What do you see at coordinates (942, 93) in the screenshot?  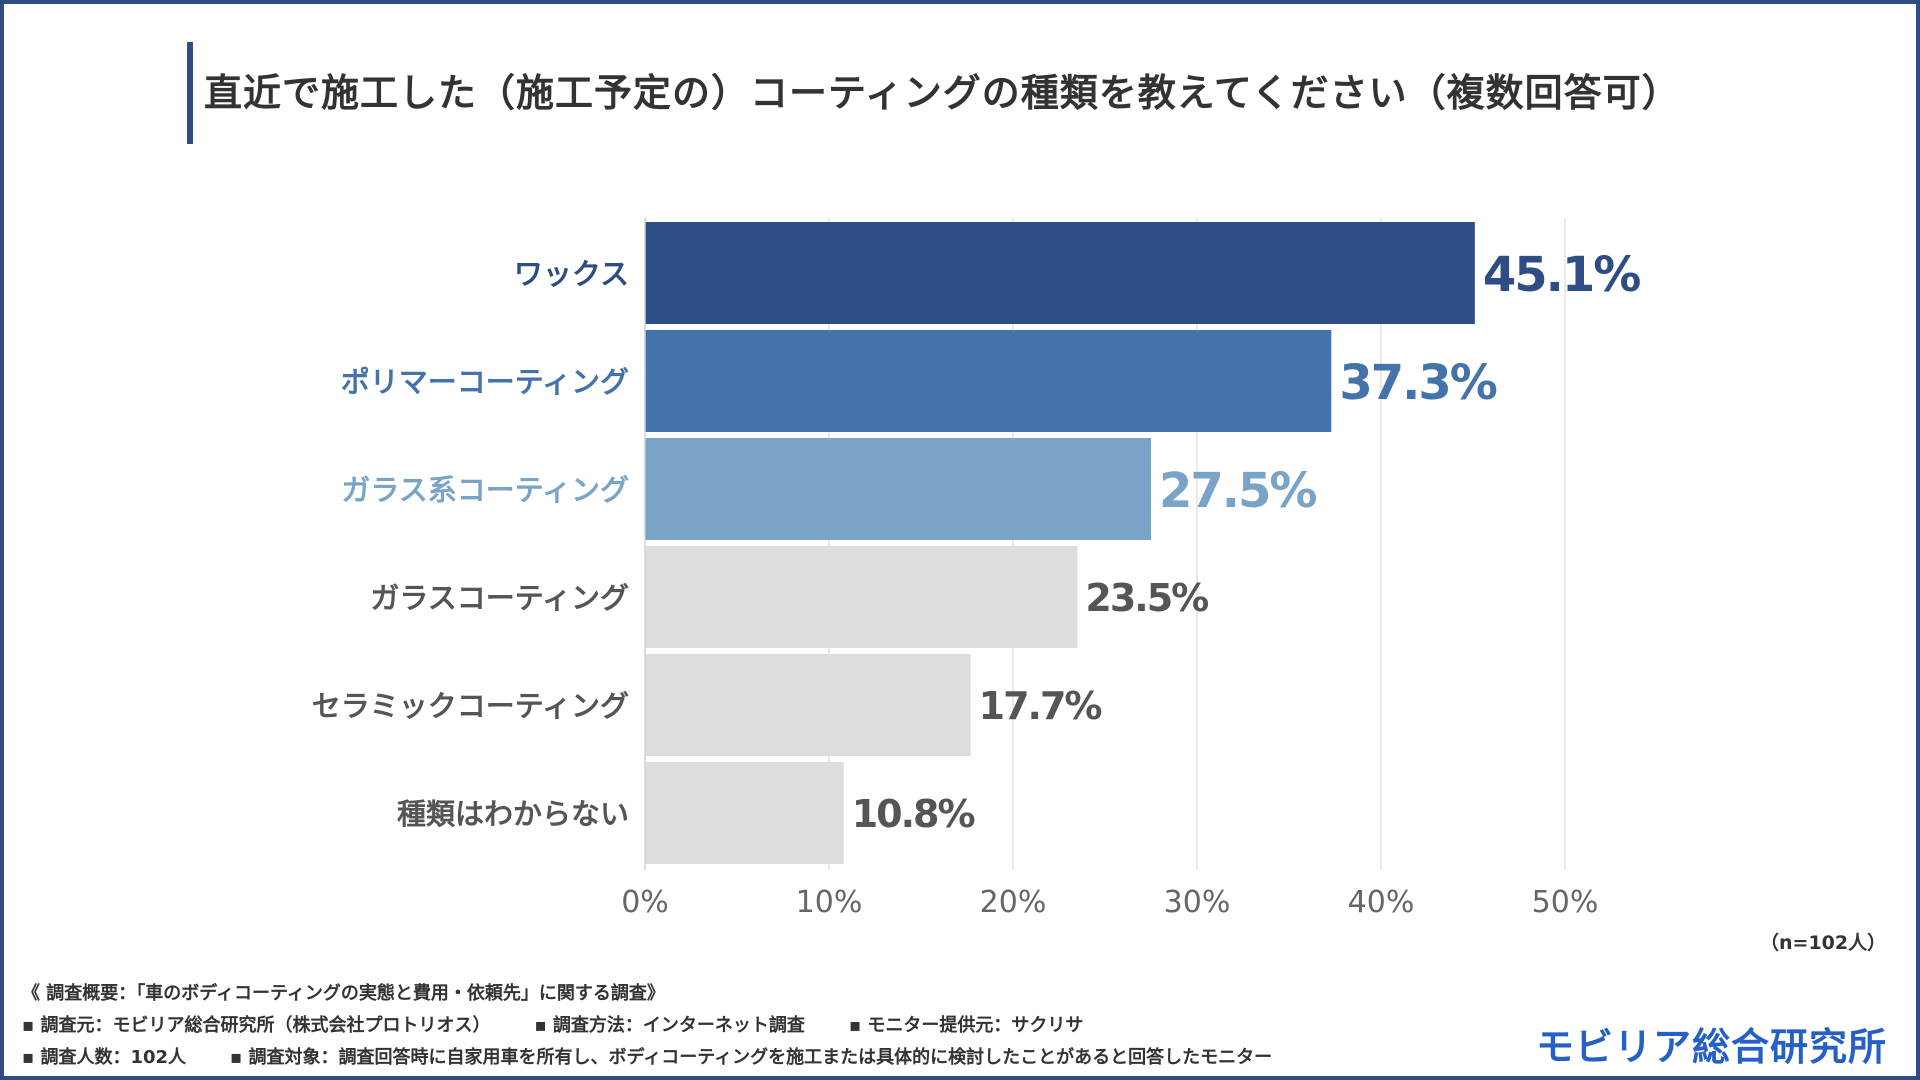 I see `chart-title: 直近で施工した（施工予定の）コーティングの種類を教えてください（複数回答可）` at bounding box center [942, 93].